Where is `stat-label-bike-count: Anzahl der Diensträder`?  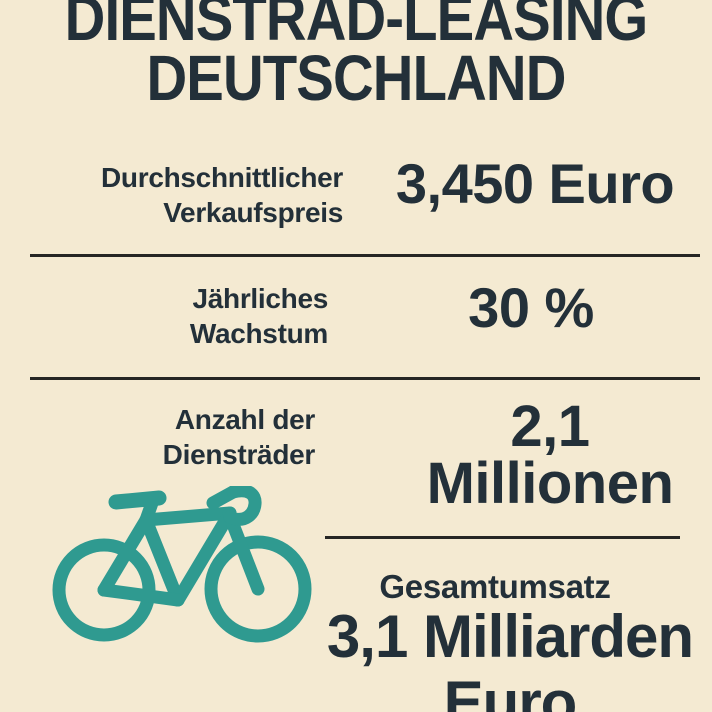 stat-label-bike-count: Anzahl der Diensträder is located at coordinates (239, 437).